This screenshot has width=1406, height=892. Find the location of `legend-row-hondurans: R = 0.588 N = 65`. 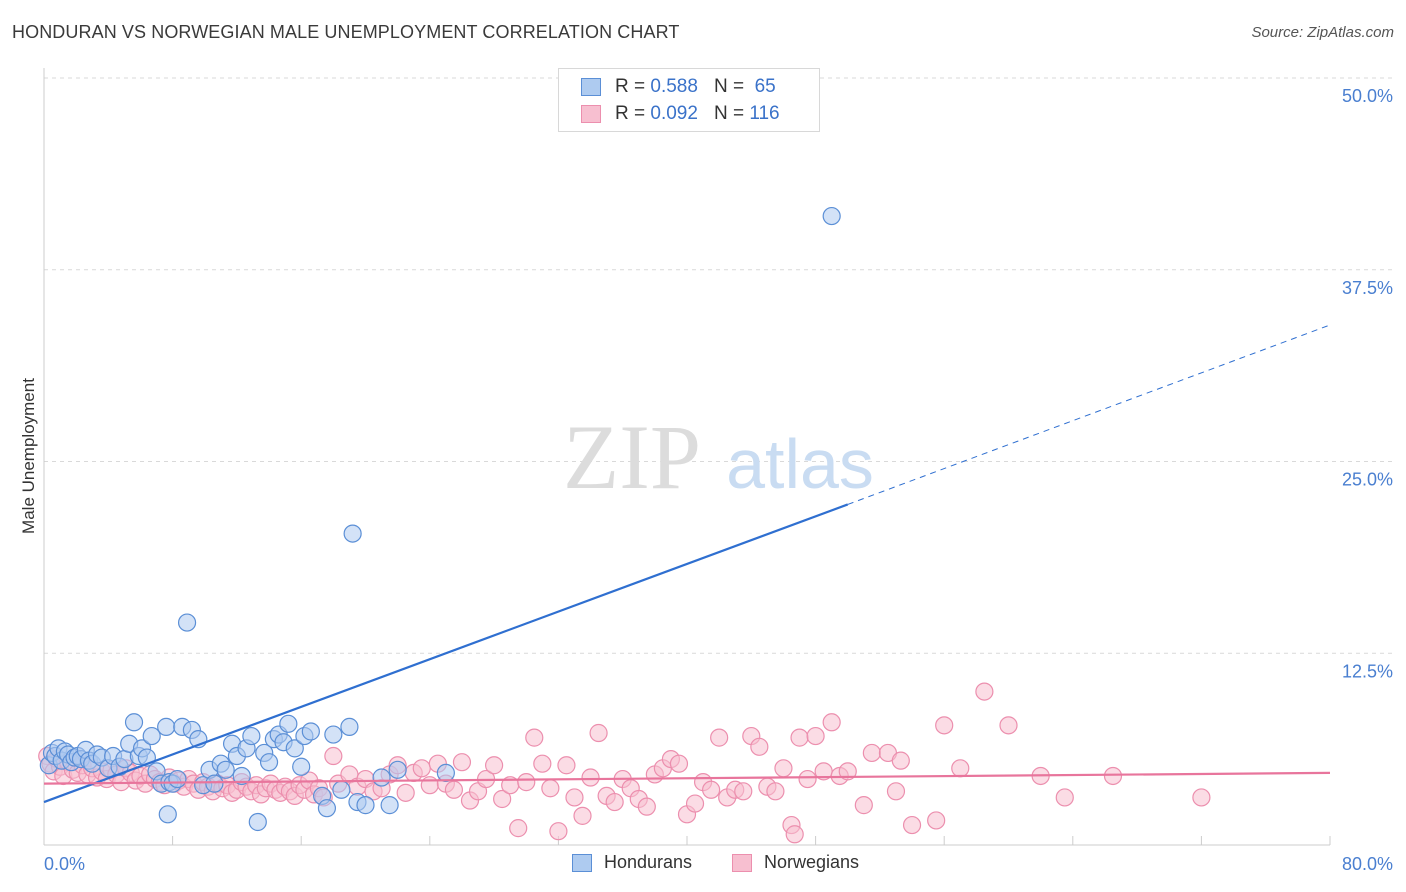

legend-row-hondurans: R = 0.588 N = 65 is located at coordinates (678, 87).